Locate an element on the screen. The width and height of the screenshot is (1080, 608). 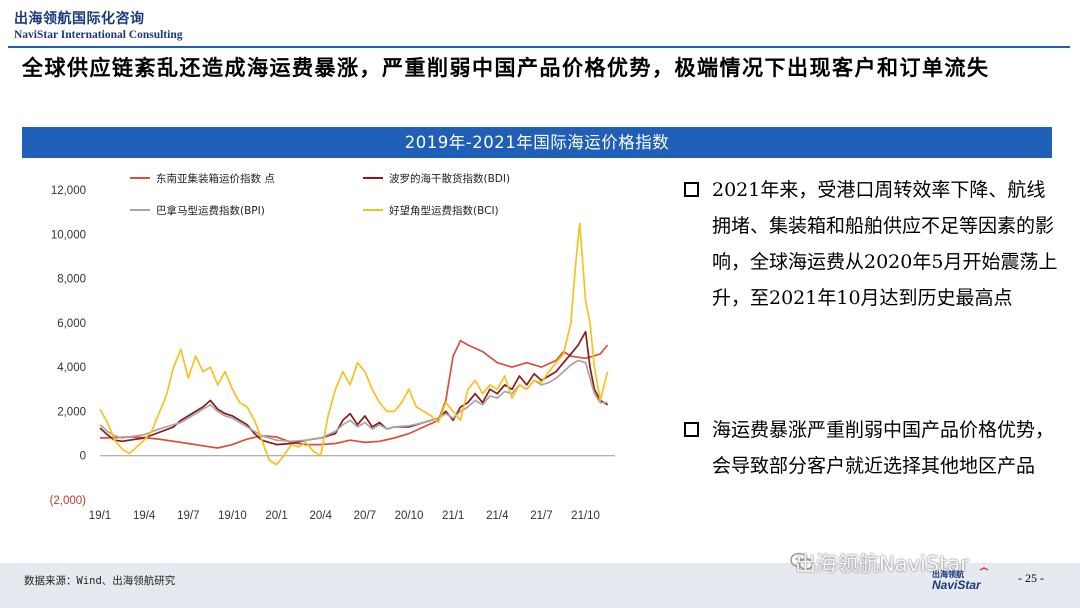
data-source: 数据来源：Wind、出海领航研究 is located at coordinates (100, 581).